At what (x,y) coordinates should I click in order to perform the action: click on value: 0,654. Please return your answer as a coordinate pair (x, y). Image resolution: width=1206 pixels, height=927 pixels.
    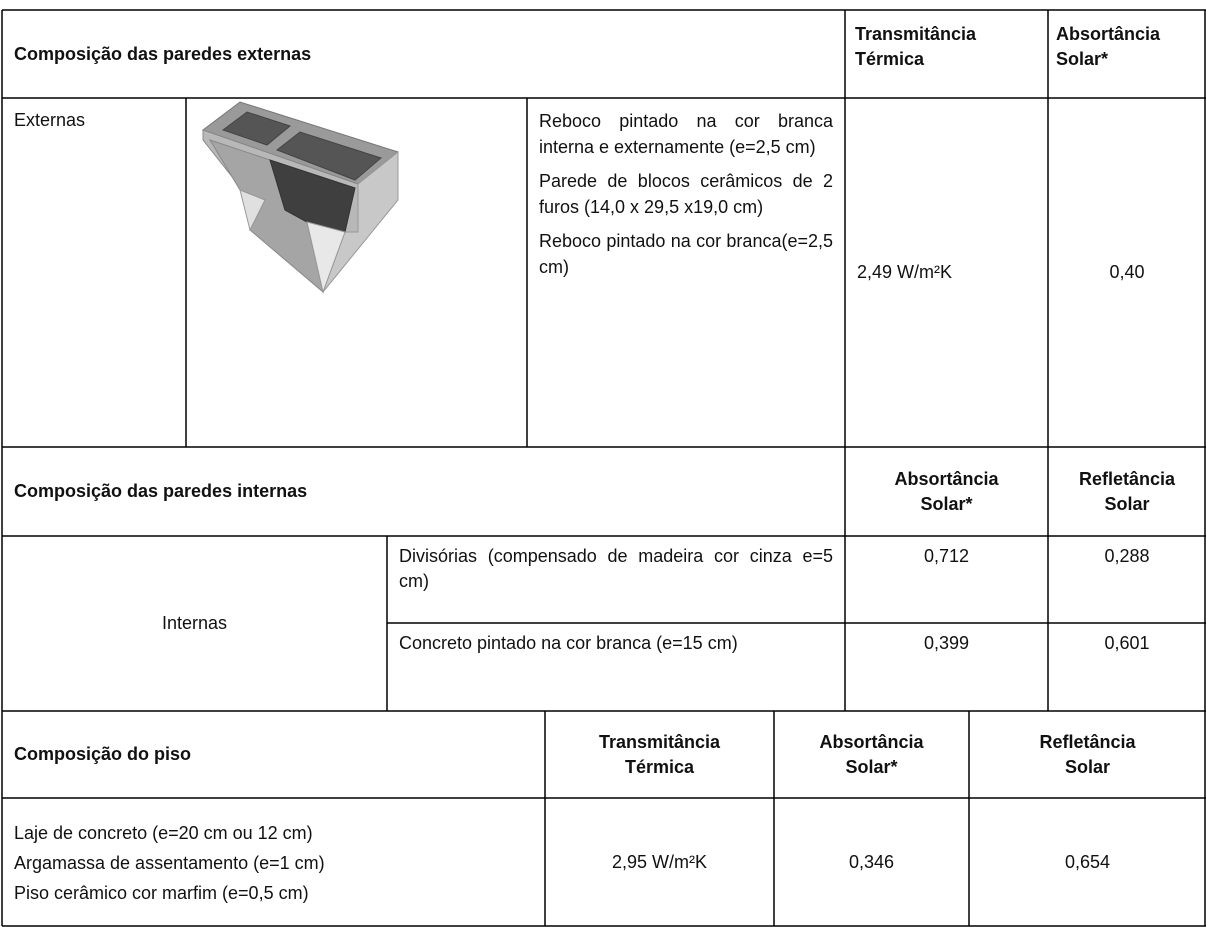
    Looking at the image, I should click on (1087, 861).